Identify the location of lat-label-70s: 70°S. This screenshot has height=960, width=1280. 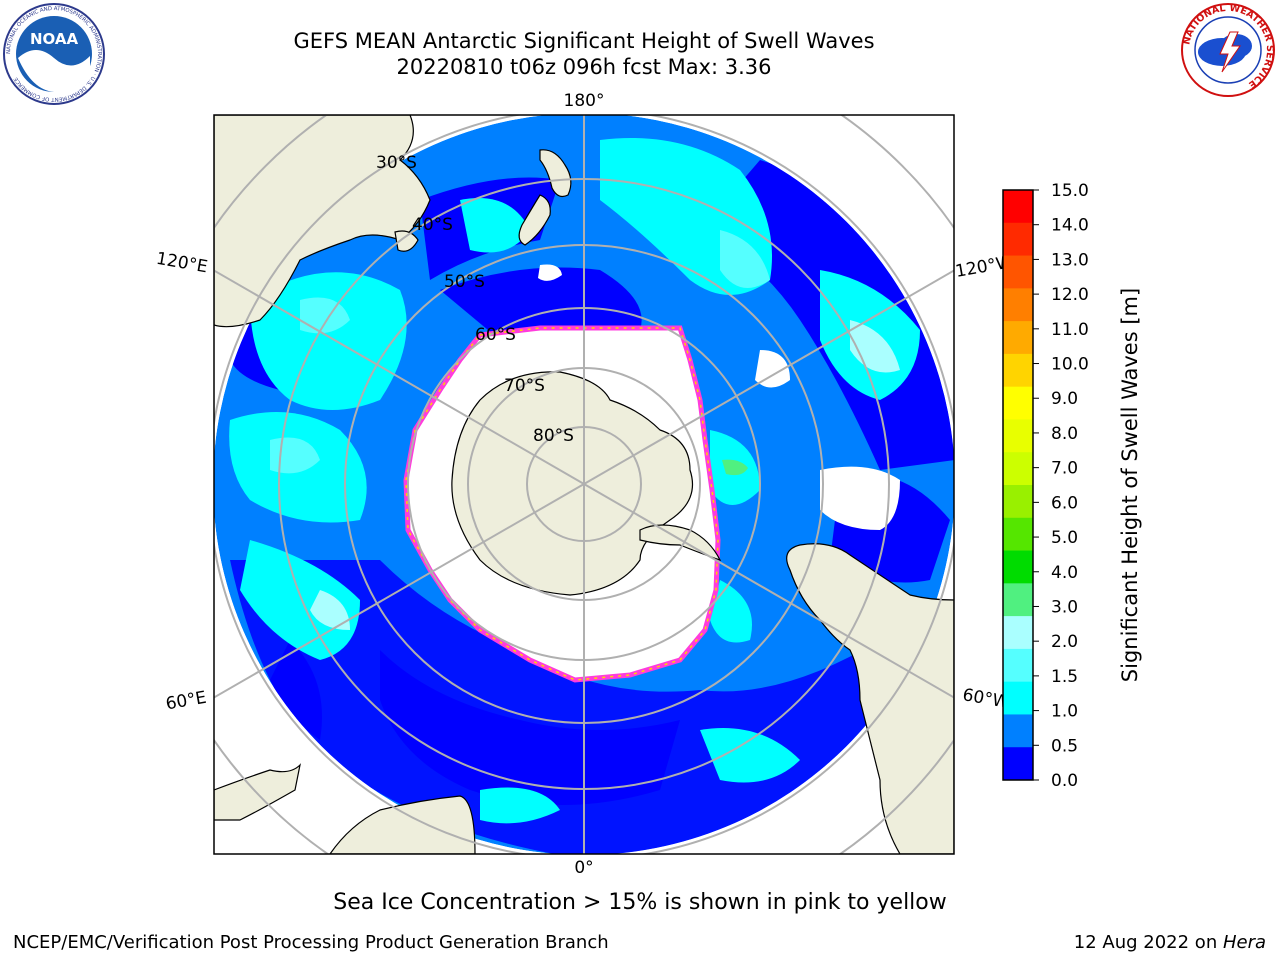
(524, 386).